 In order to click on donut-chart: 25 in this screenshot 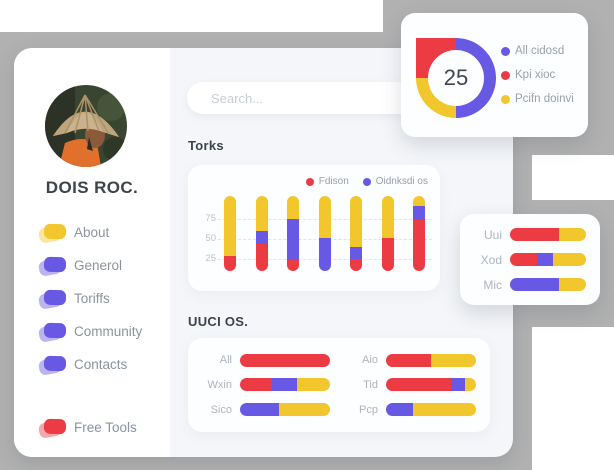, I will do `click(456, 78)`.